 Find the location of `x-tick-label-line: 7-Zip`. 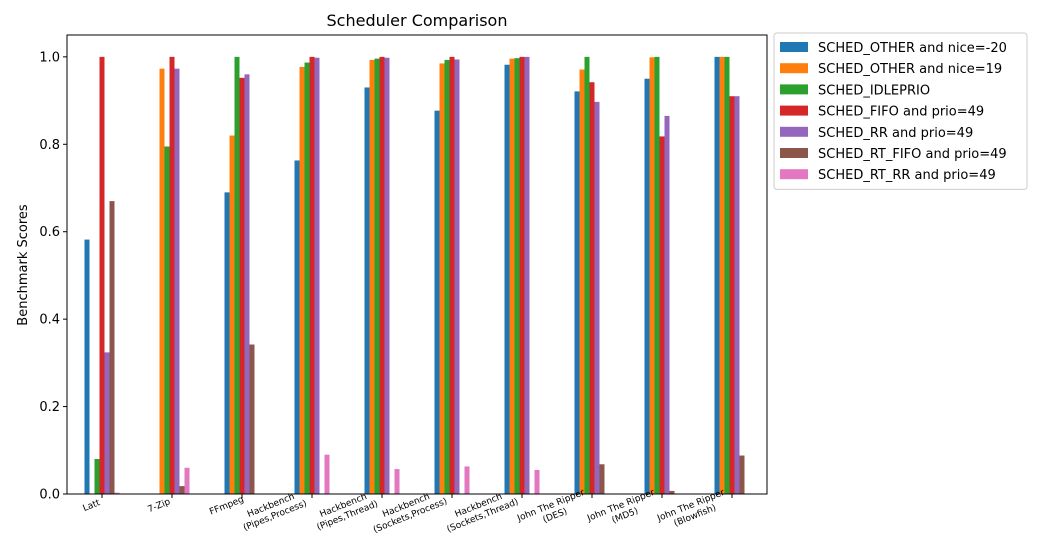

x-tick-label-line: 7-Zip is located at coordinates (160, 506).